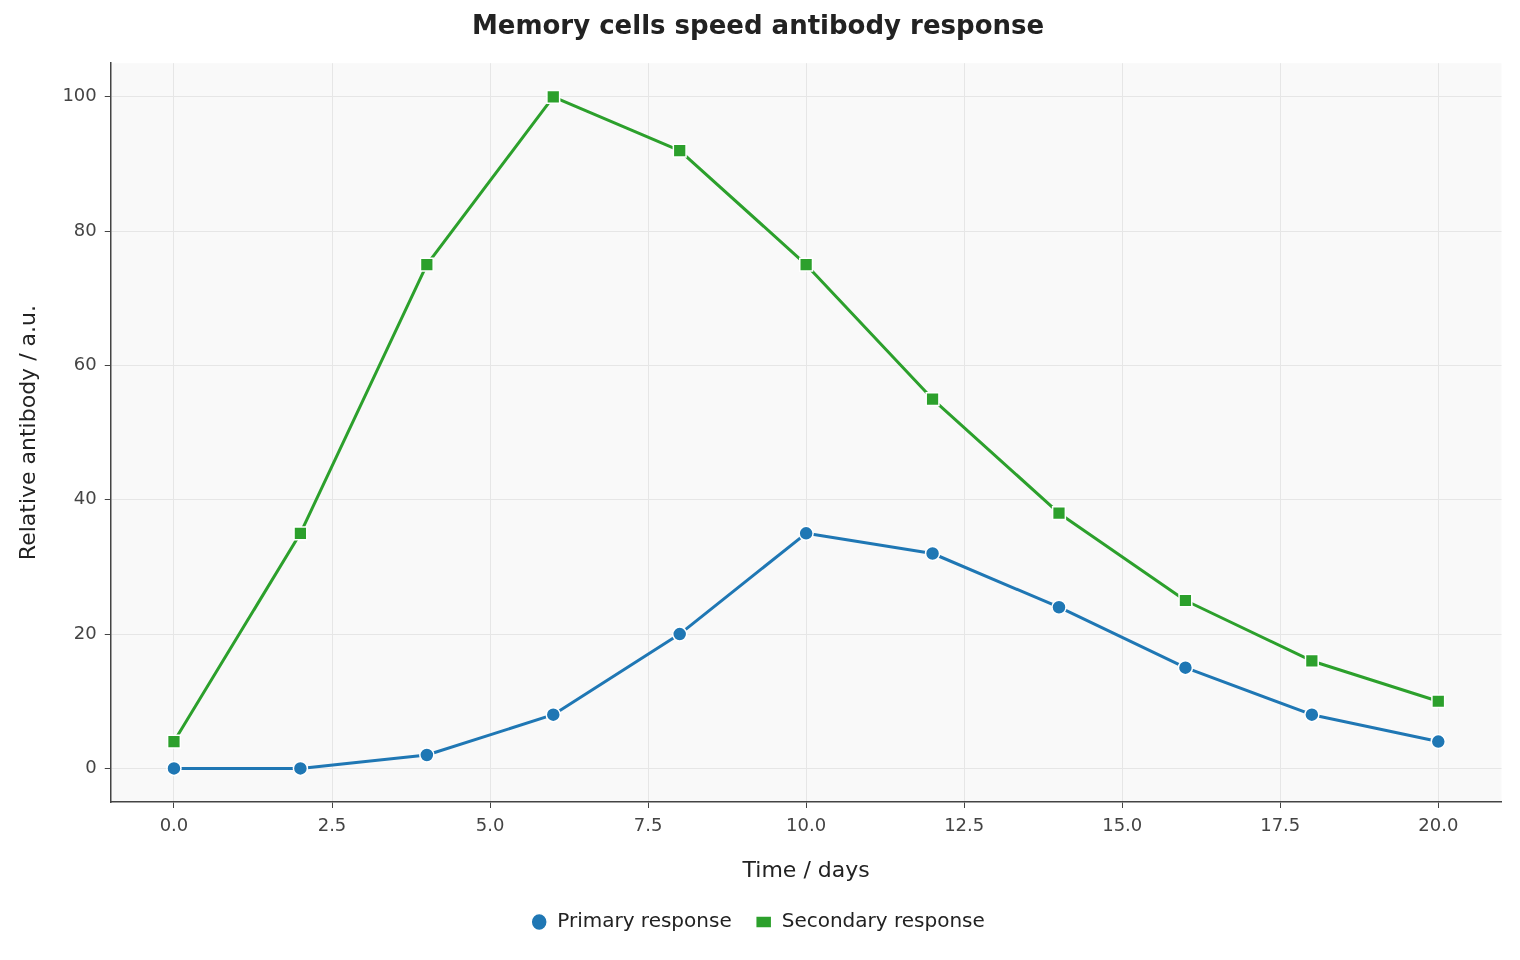  Describe the element at coordinates (85, 229) in the screenshot. I see `y-tick-label: 80` at that location.